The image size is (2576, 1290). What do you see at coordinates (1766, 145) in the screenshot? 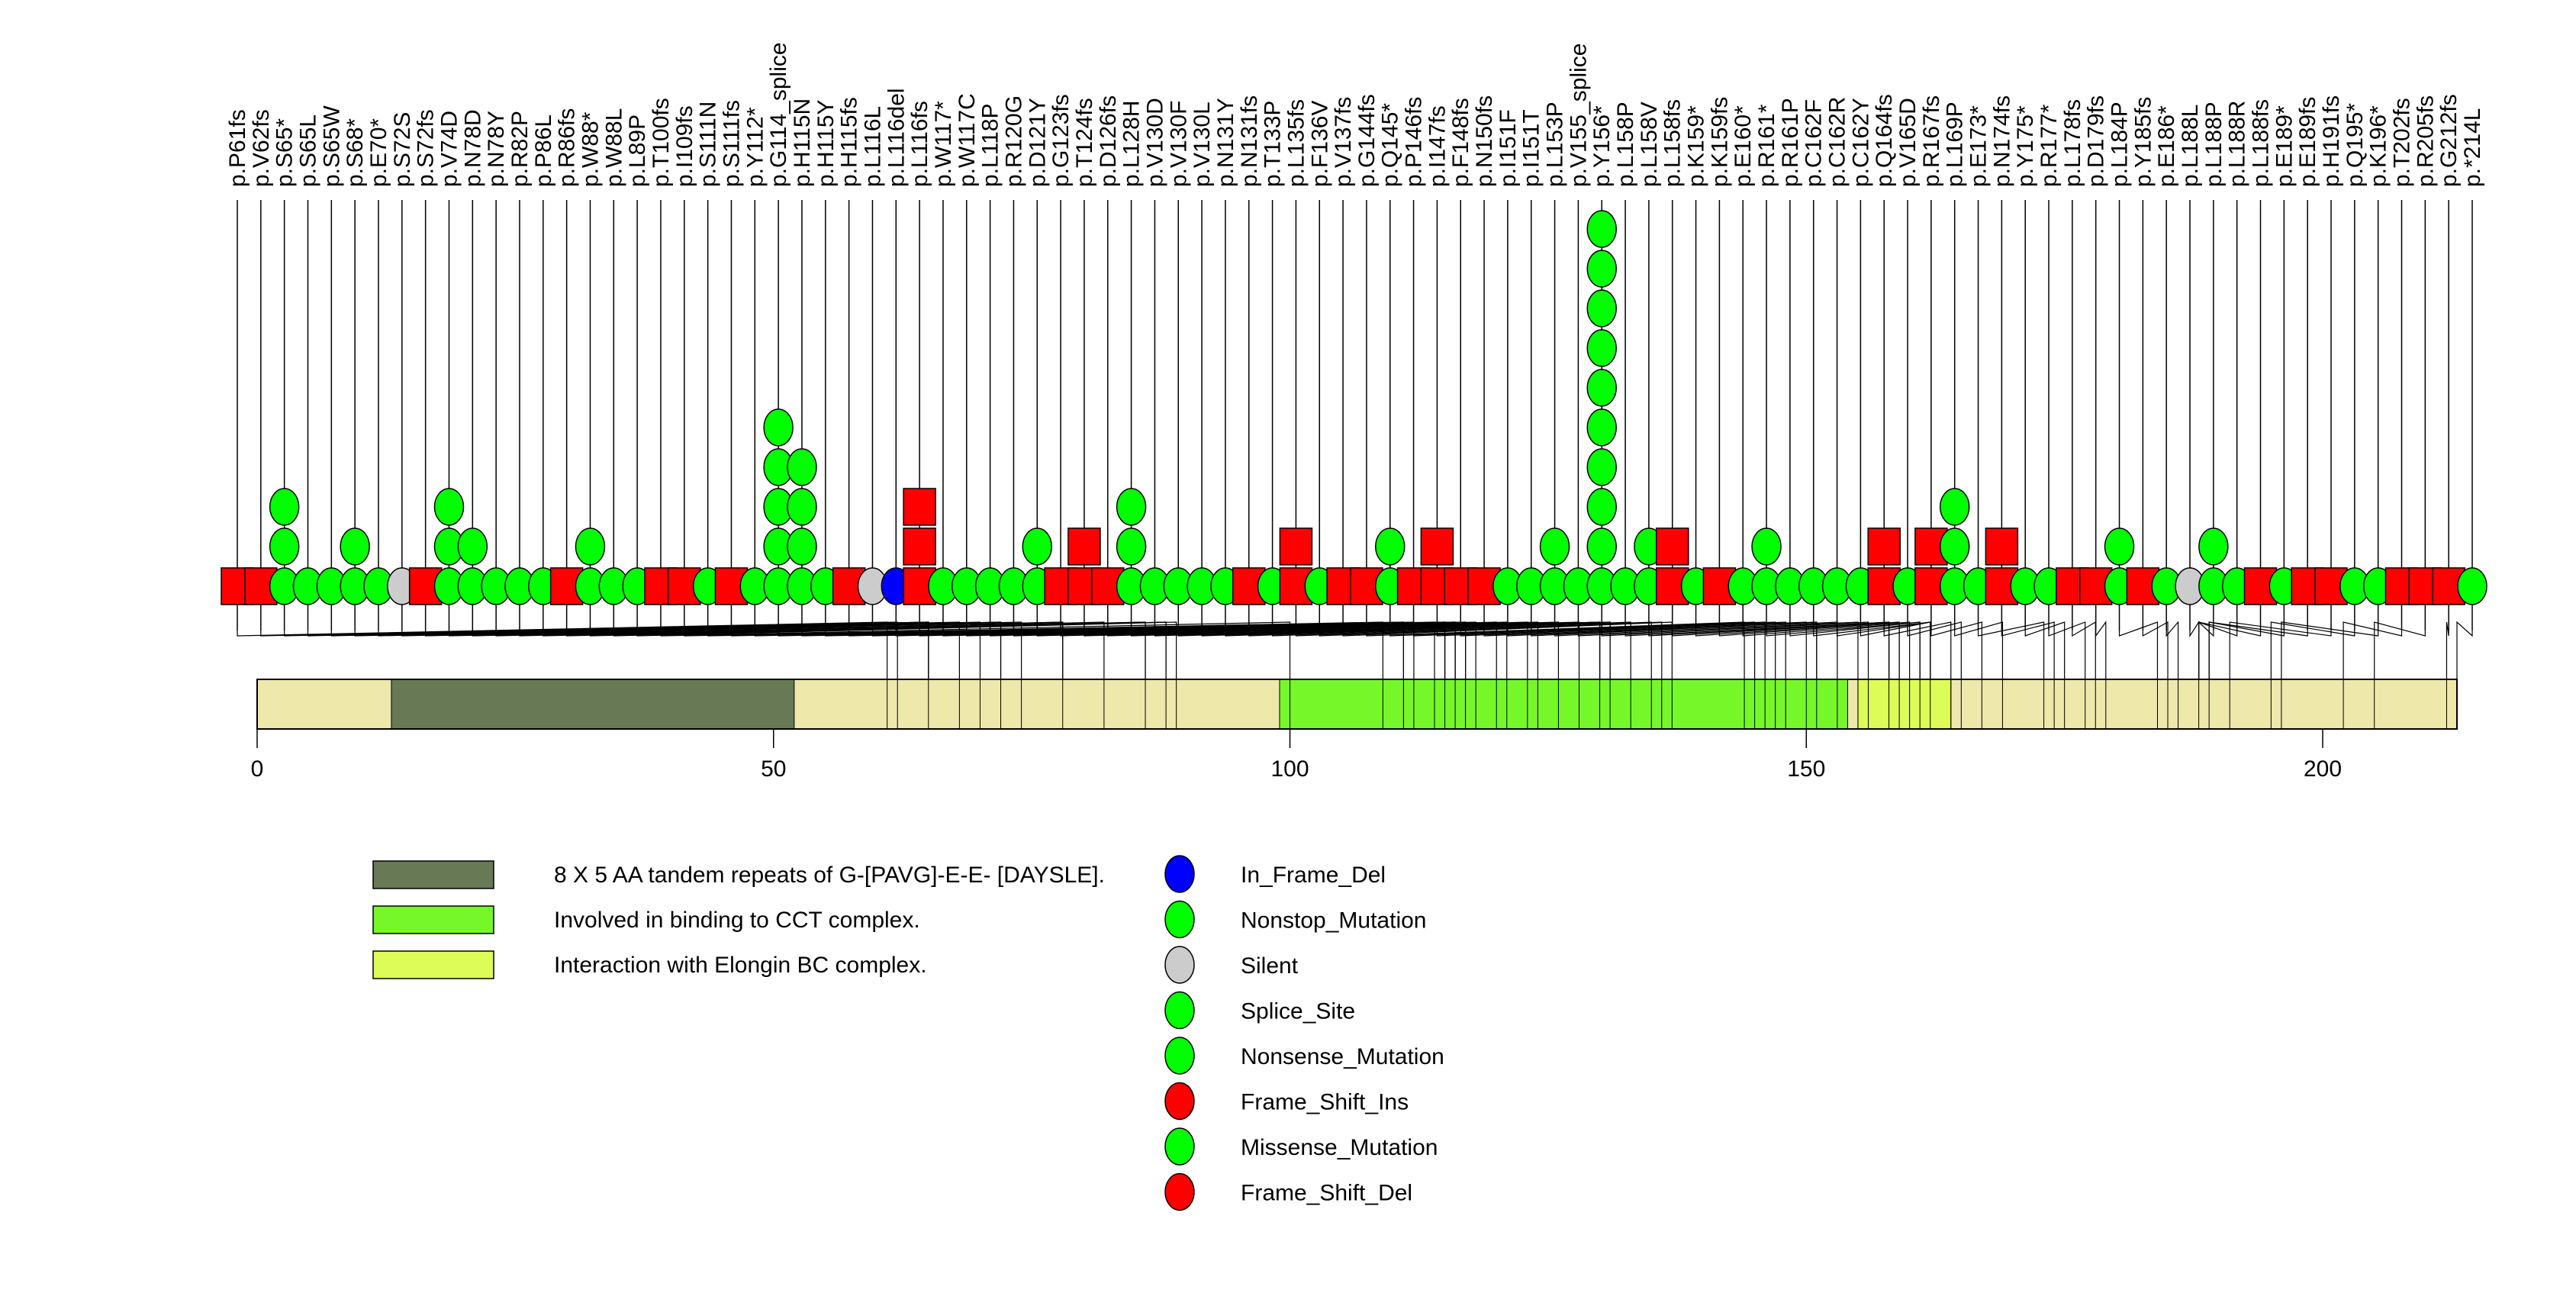
I see `mutation-label: p.R161*` at bounding box center [1766, 145].